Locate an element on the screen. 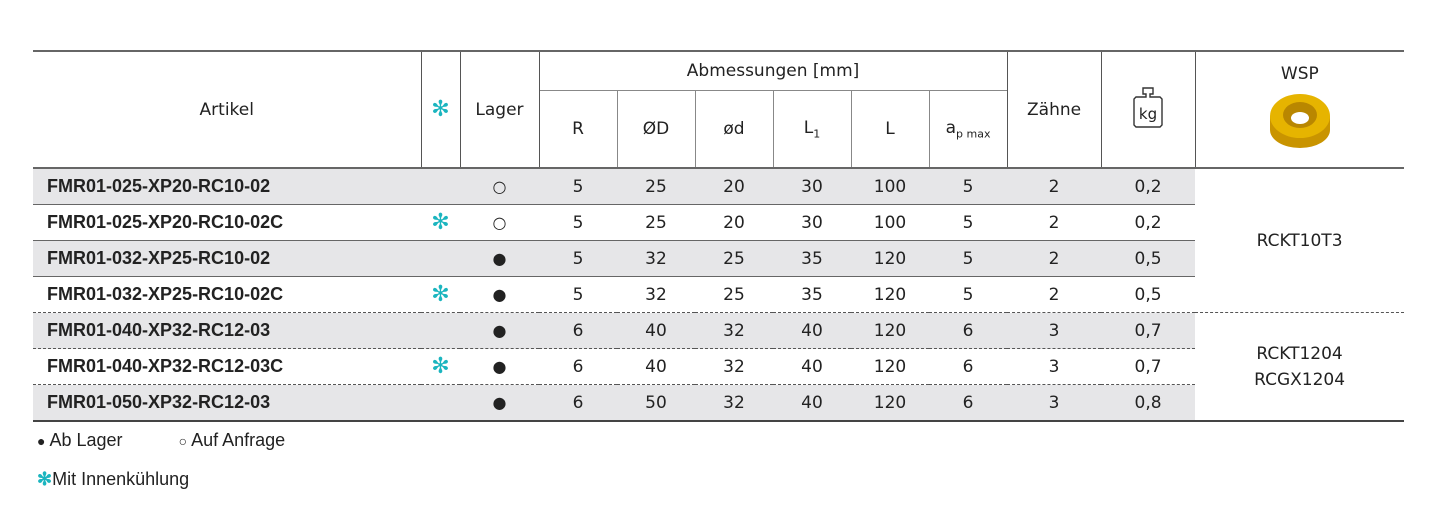  wsp-group: RCKT10T3 is located at coordinates (1300, 240).